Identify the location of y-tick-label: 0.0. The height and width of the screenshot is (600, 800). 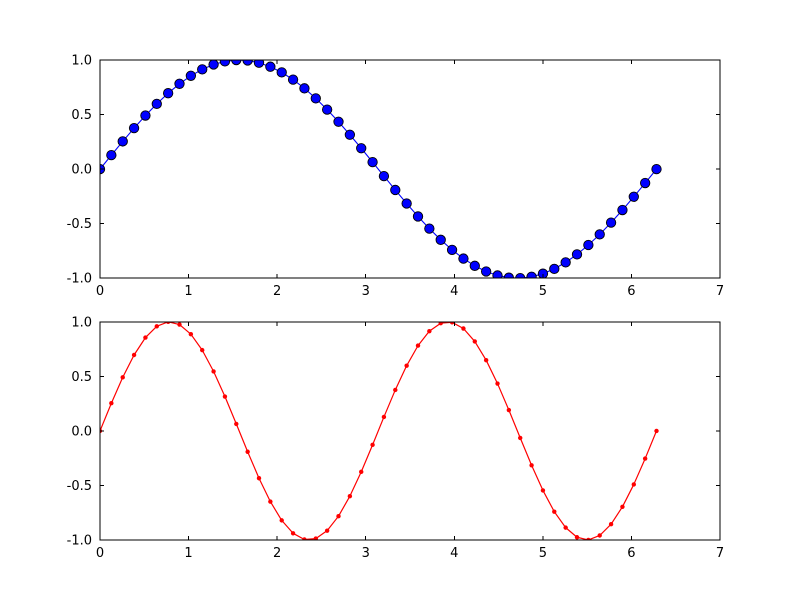
(81, 170).